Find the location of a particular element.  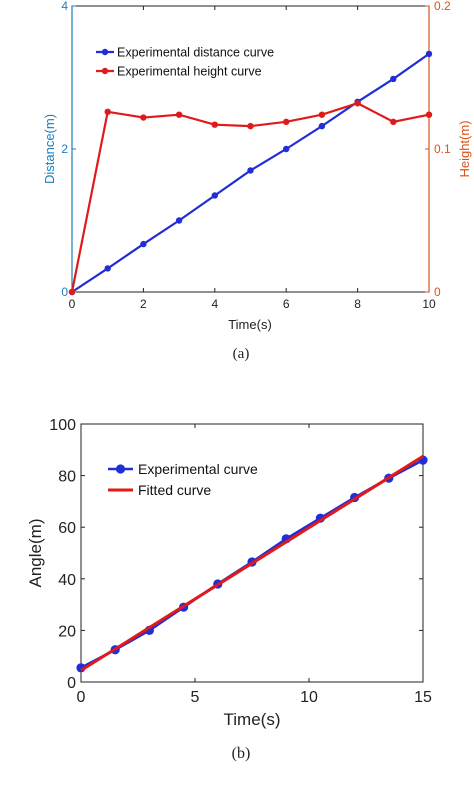

chart-a-right-tick-label: 0 is located at coordinates (437, 292).